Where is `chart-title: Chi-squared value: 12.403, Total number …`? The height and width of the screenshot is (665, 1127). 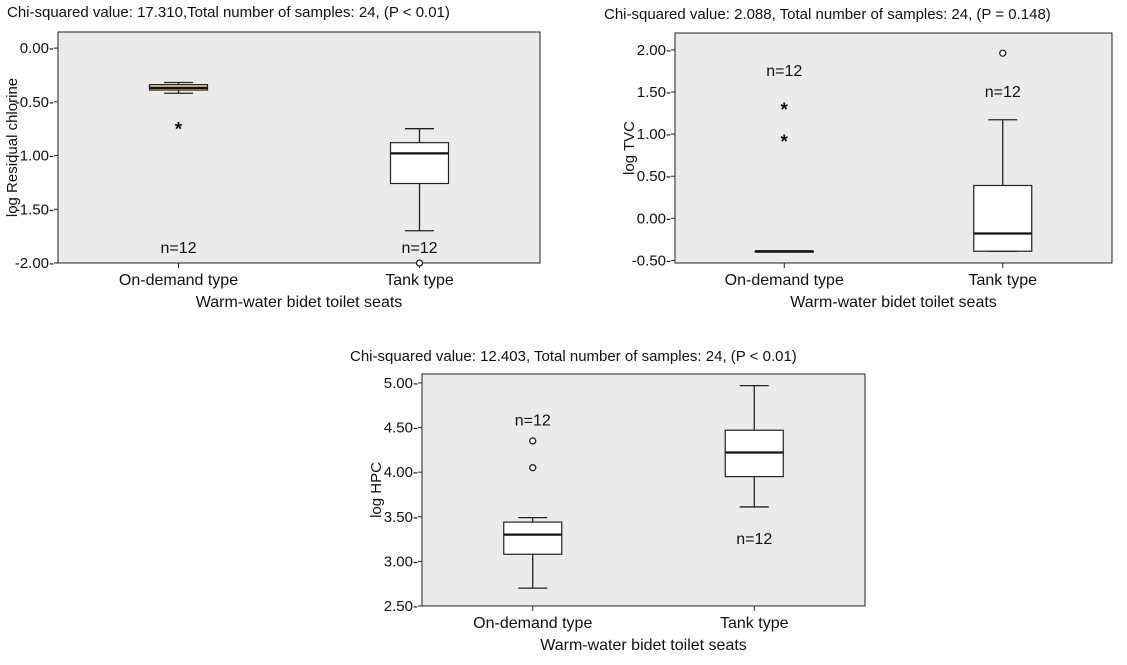 chart-title: Chi-squared value: 12.403, Total number … is located at coordinates (573, 356).